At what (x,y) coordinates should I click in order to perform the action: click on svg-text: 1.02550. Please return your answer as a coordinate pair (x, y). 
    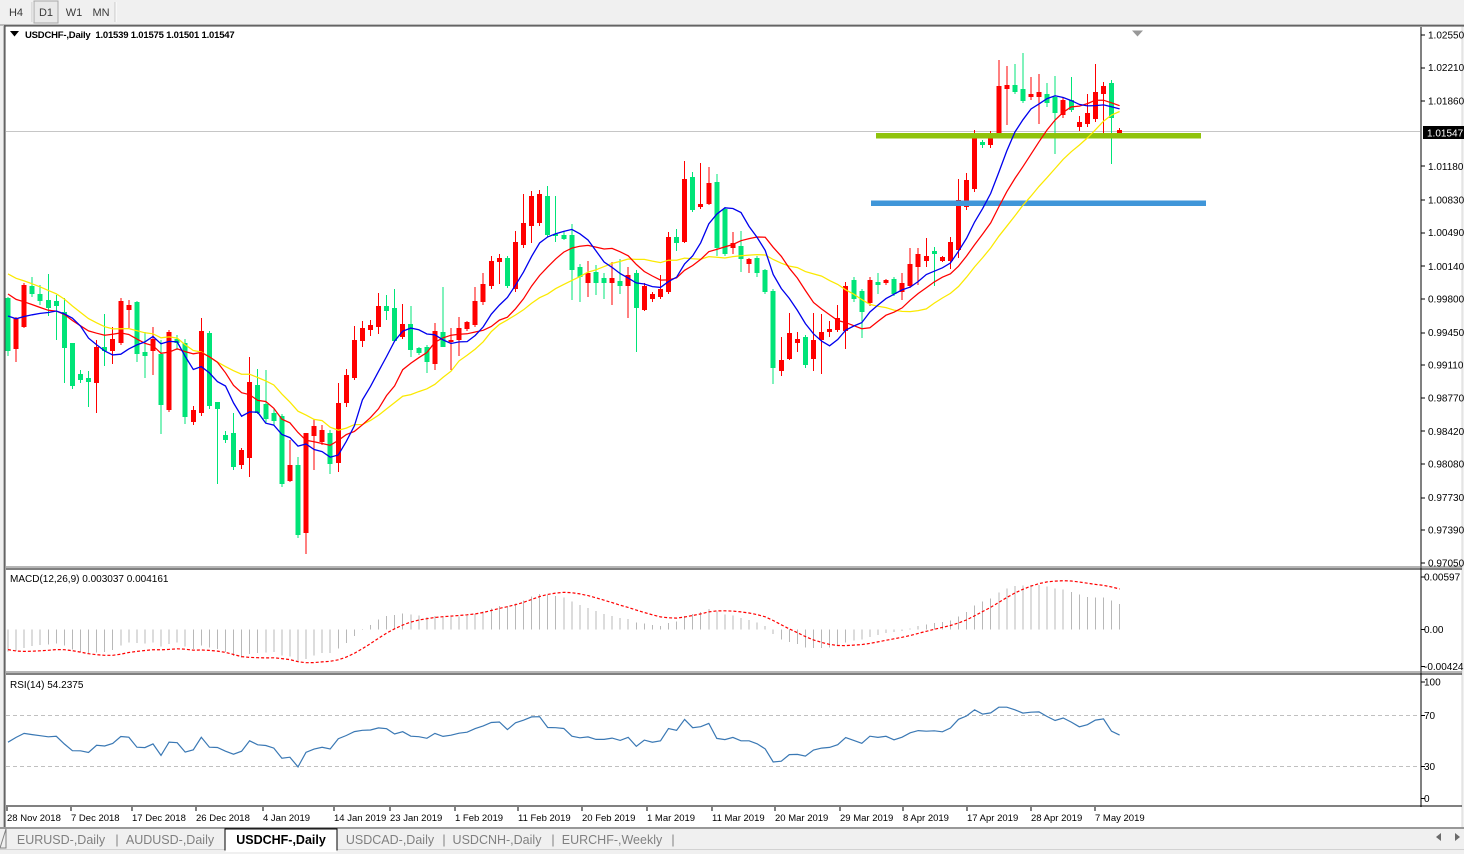
    Looking at the image, I should click on (1446, 36).